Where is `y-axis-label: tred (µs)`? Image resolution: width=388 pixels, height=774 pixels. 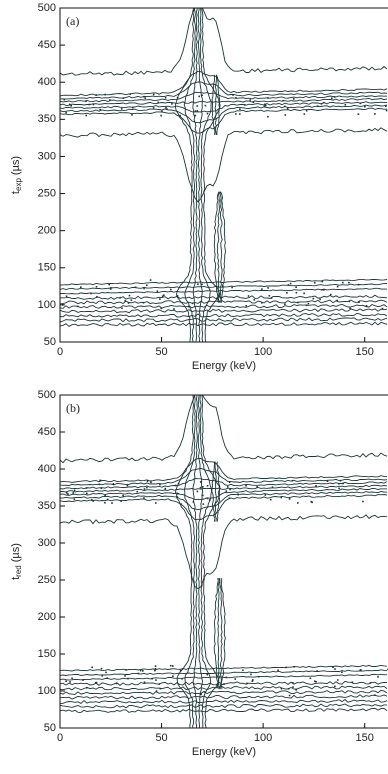
y-axis-label: tred (µs) is located at coordinates (16, 561).